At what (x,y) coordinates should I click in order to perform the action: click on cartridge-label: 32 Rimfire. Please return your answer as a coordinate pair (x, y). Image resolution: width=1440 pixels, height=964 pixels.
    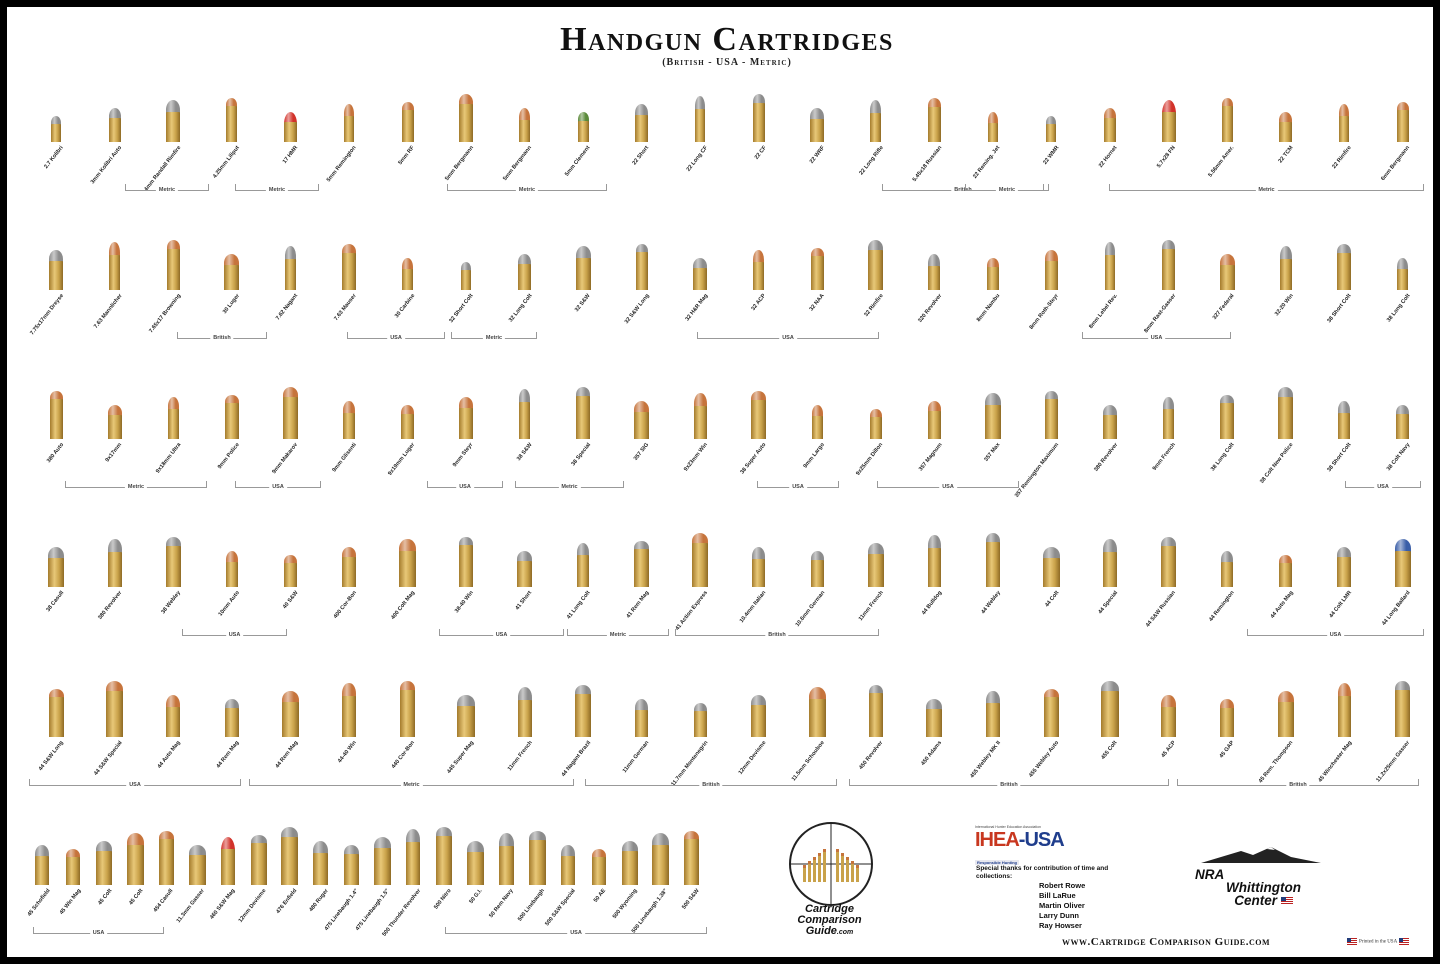
    Looking at the image, I should click on (874, 306).